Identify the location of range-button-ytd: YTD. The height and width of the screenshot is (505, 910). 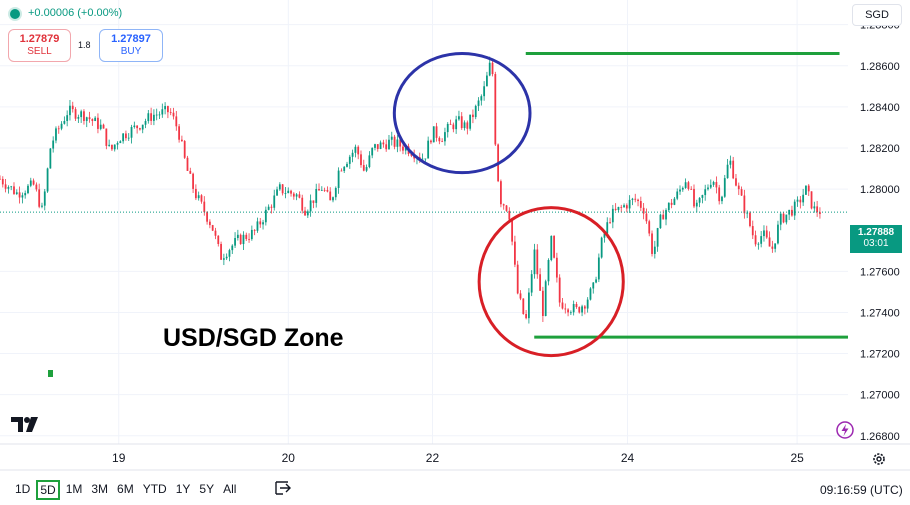
(154, 489).